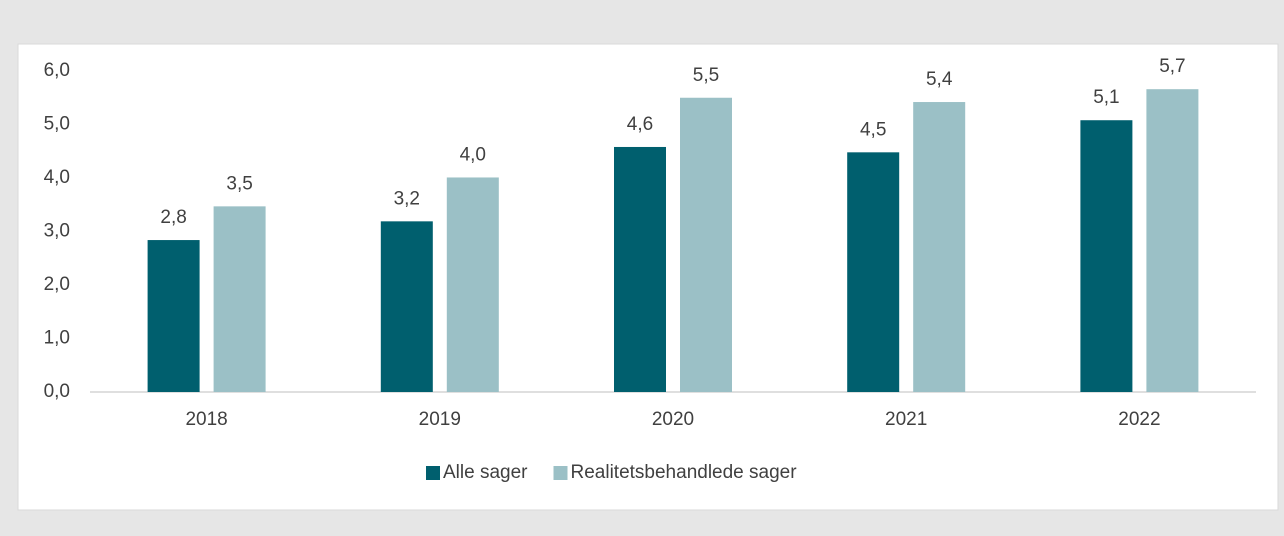  Describe the element at coordinates (57, 391) in the screenshot. I see `y-tick-label: 0,0` at that location.